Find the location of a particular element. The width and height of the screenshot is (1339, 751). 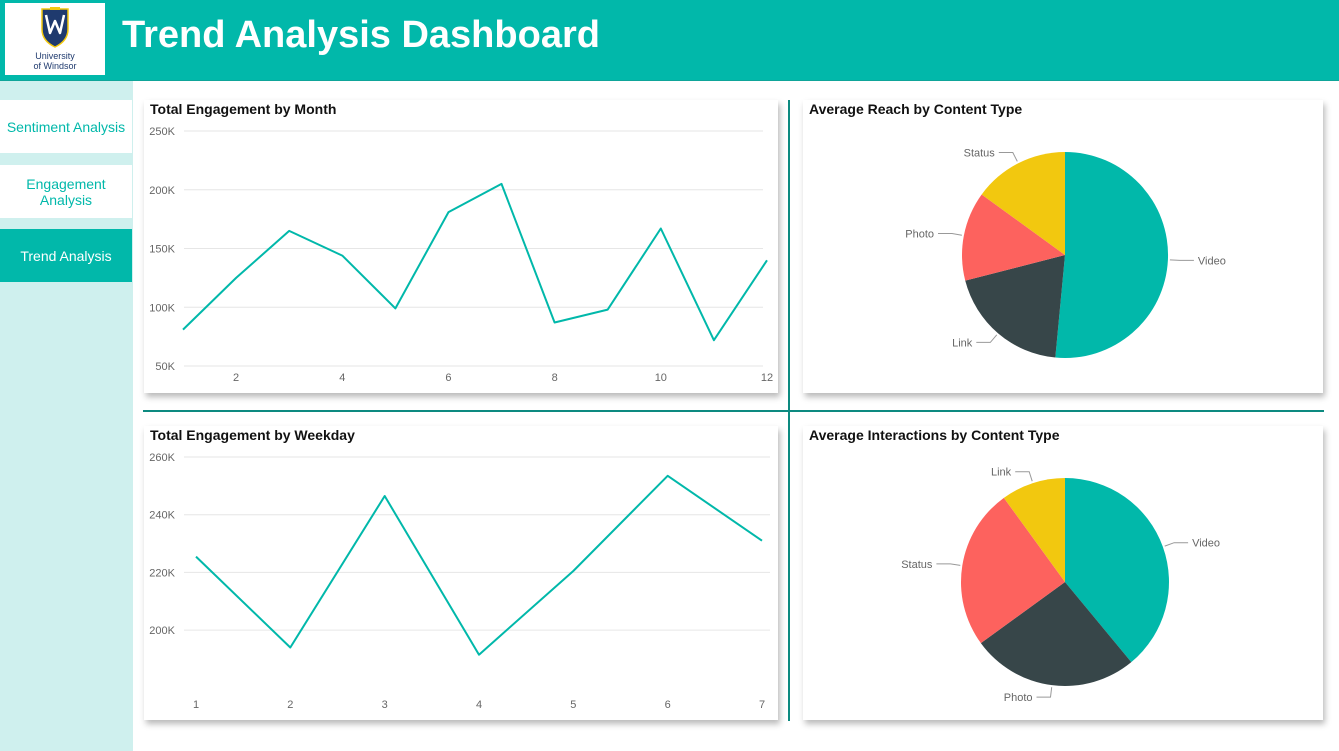

x-tick-label: 12 is located at coordinates (767, 378).